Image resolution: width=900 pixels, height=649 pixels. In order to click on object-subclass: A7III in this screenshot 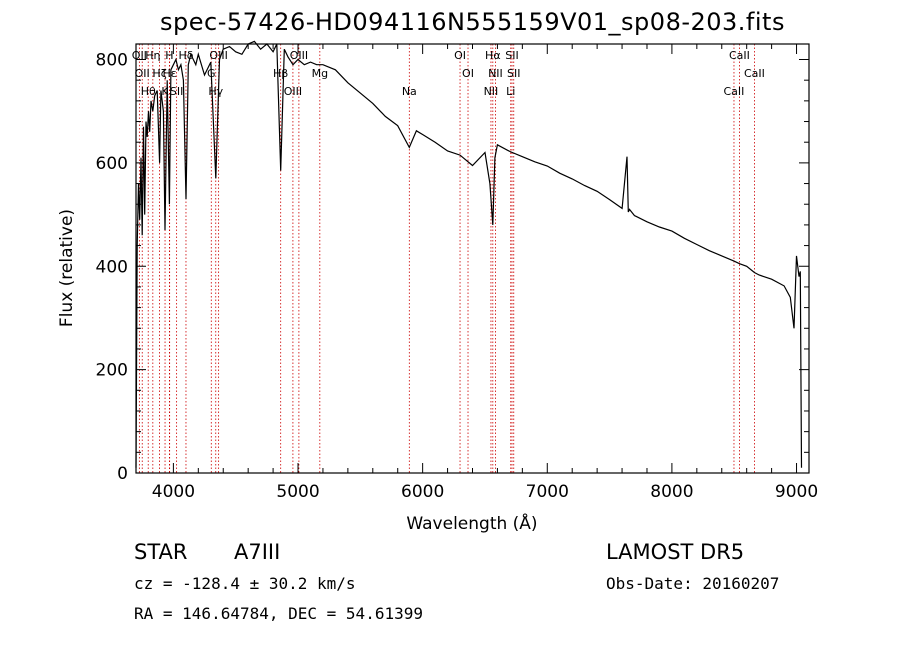, I will do `click(257, 552)`.